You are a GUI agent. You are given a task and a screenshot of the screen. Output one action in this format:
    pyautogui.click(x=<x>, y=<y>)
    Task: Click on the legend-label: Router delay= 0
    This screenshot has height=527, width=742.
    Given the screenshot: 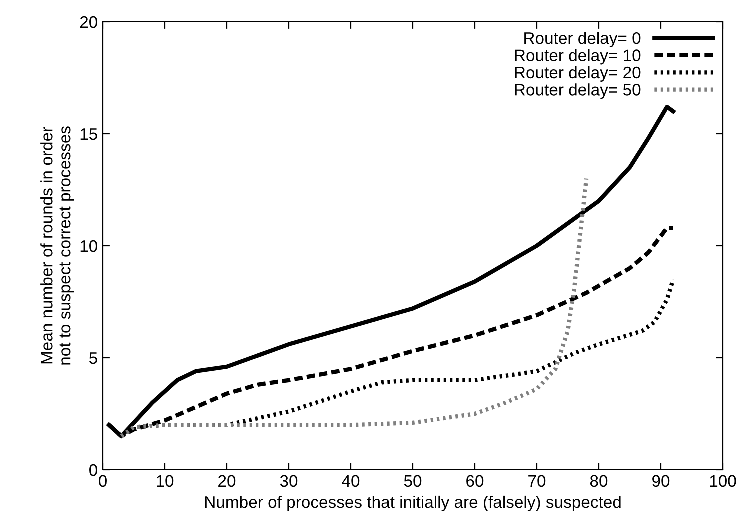 What is the action you would take?
    pyautogui.click(x=582, y=40)
    